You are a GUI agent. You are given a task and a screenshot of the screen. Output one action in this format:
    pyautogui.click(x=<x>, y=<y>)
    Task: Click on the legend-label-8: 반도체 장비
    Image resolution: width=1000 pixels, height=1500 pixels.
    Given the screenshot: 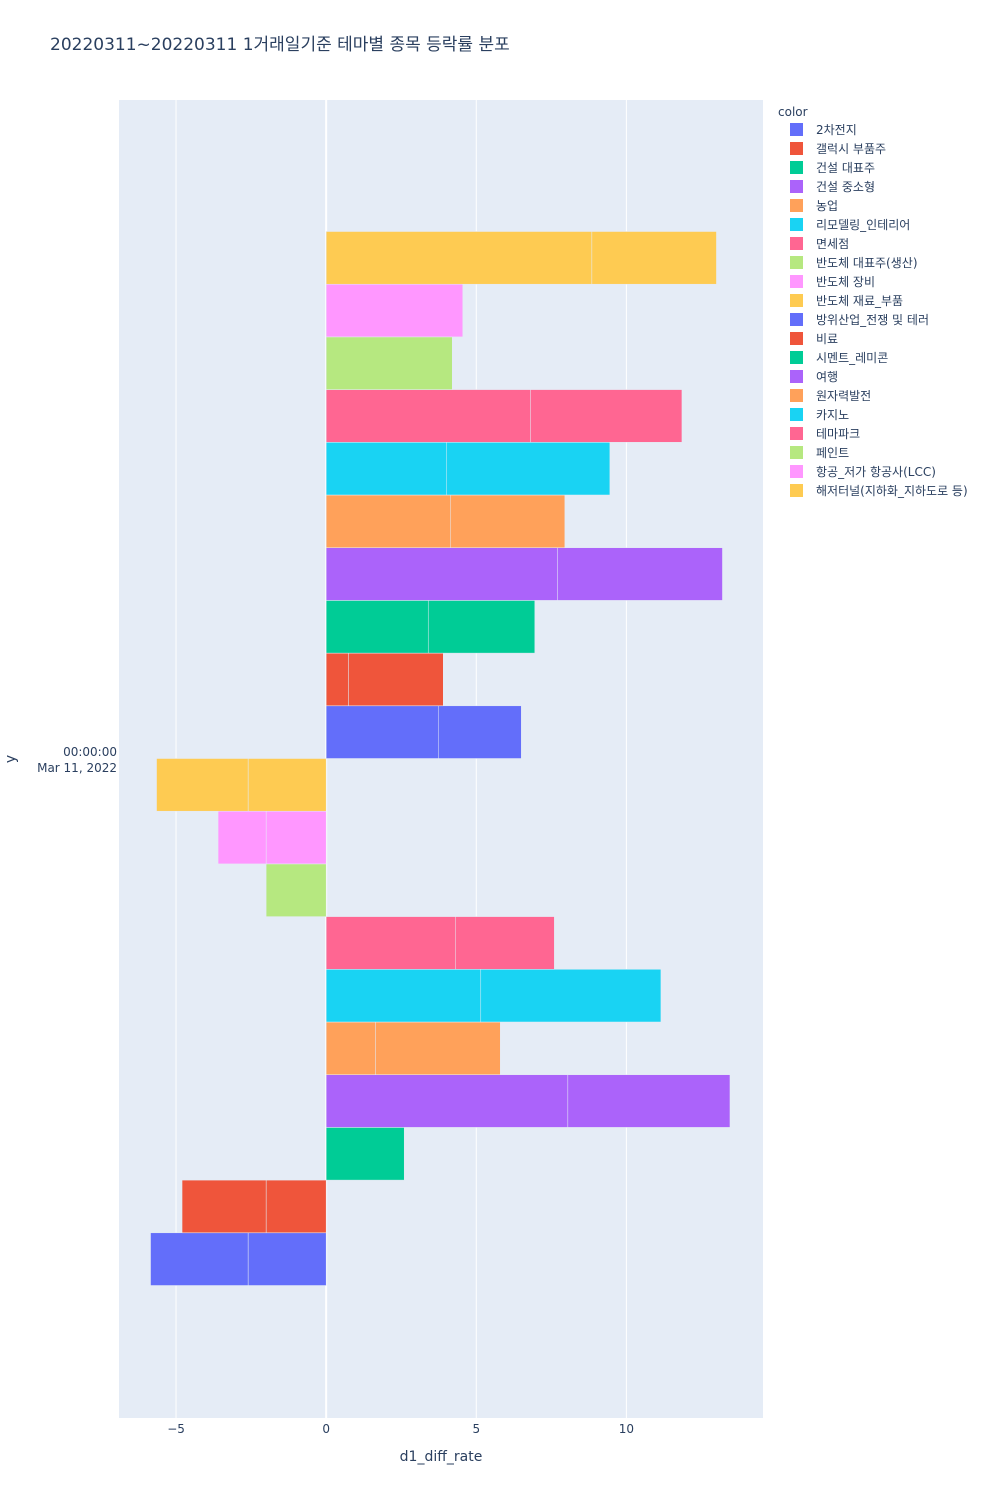 What is the action you would take?
    pyautogui.click(x=845, y=282)
    